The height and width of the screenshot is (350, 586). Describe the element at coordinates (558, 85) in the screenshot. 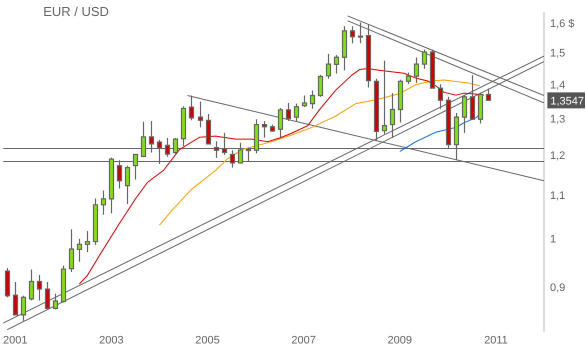

I see `y-tick-label: 1,4` at that location.